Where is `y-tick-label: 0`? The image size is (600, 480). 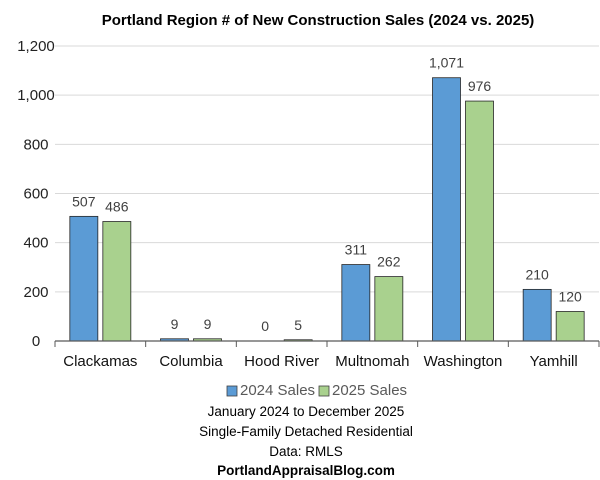 y-tick-label: 0 is located at coordinates (36, 341).